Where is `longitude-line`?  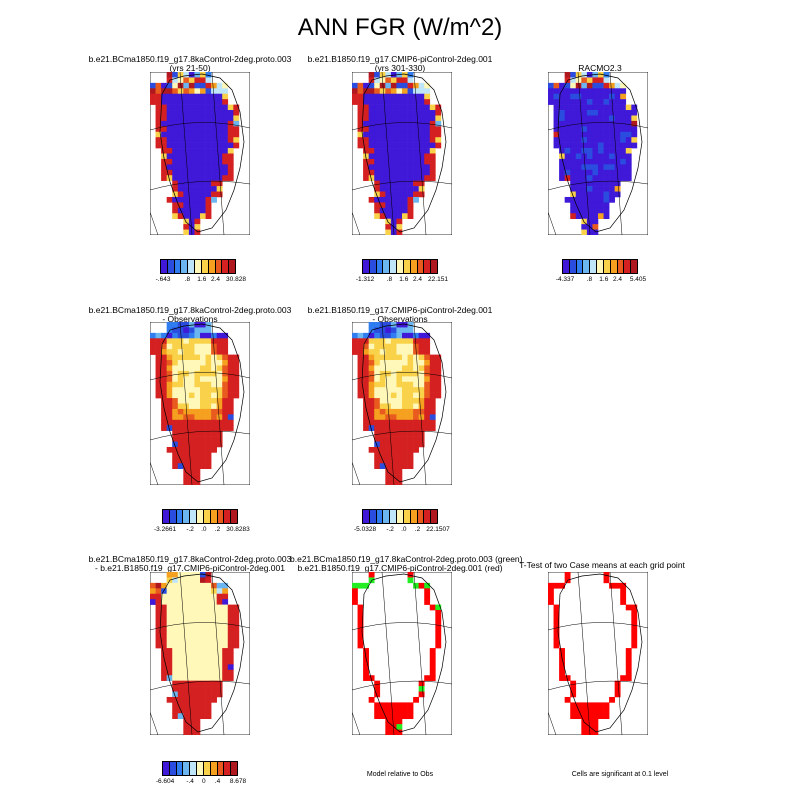
longitude-line is located at coordinates (388, 653).